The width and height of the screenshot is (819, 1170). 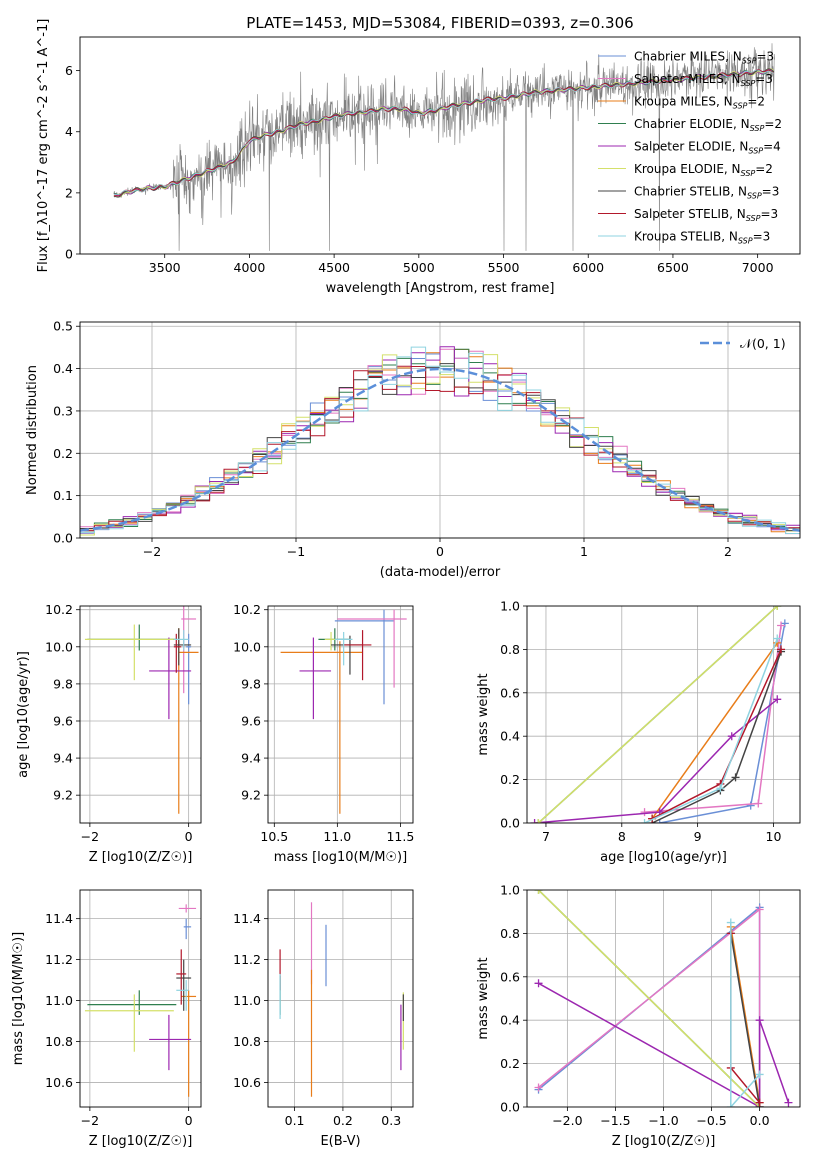 What do you see at coordinates (59, 1082) in the screenshot?
I see `y-tick-label: 10.6` at bounding box center [59, 1082].